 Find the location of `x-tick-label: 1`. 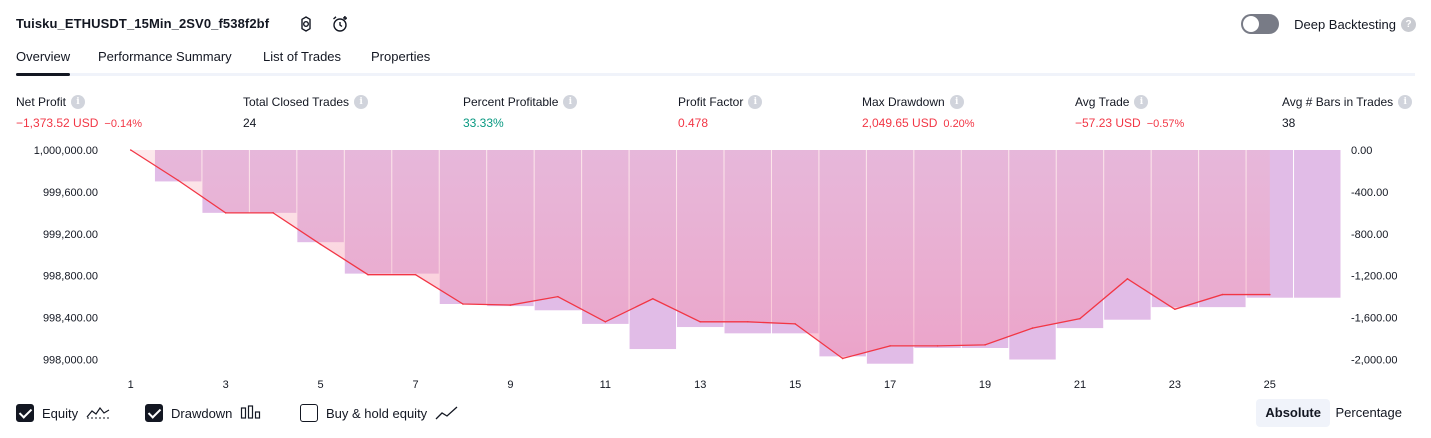

x-tick-label: 1 is located at coordinates (131, 385).